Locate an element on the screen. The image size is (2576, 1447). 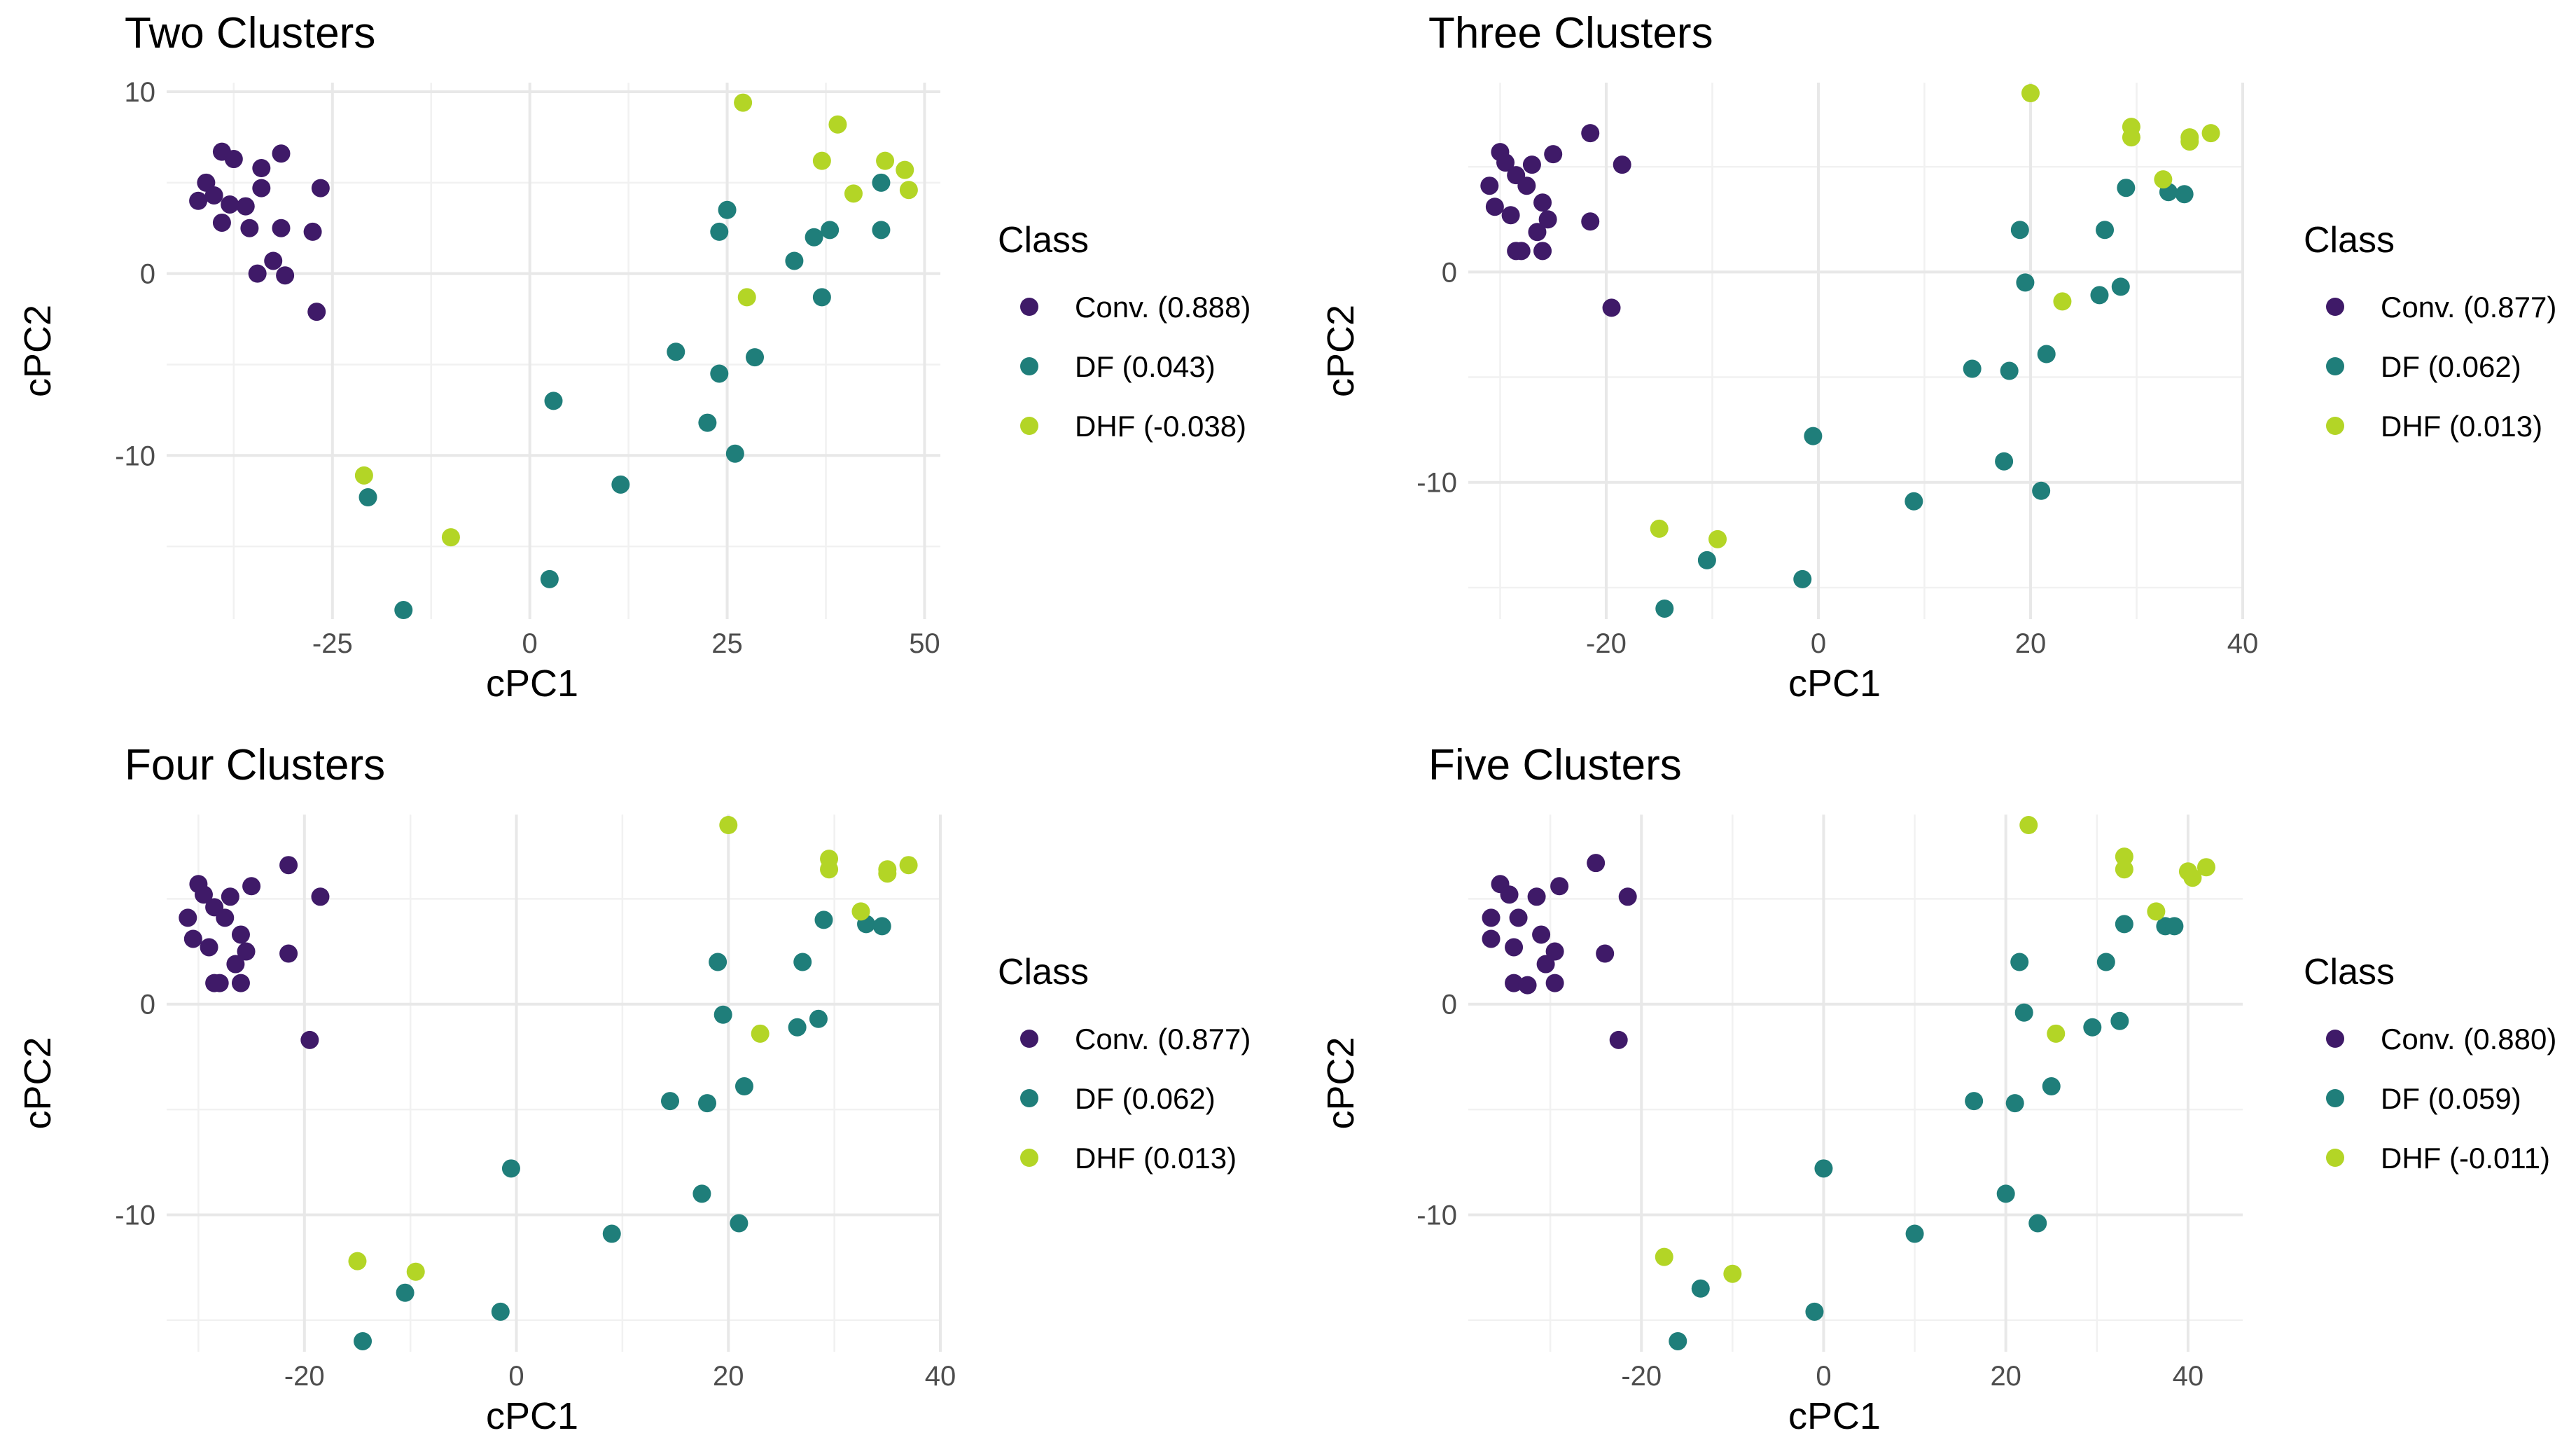
legend-label: DHF (-0.038) is located at coordinates (1160, 426).